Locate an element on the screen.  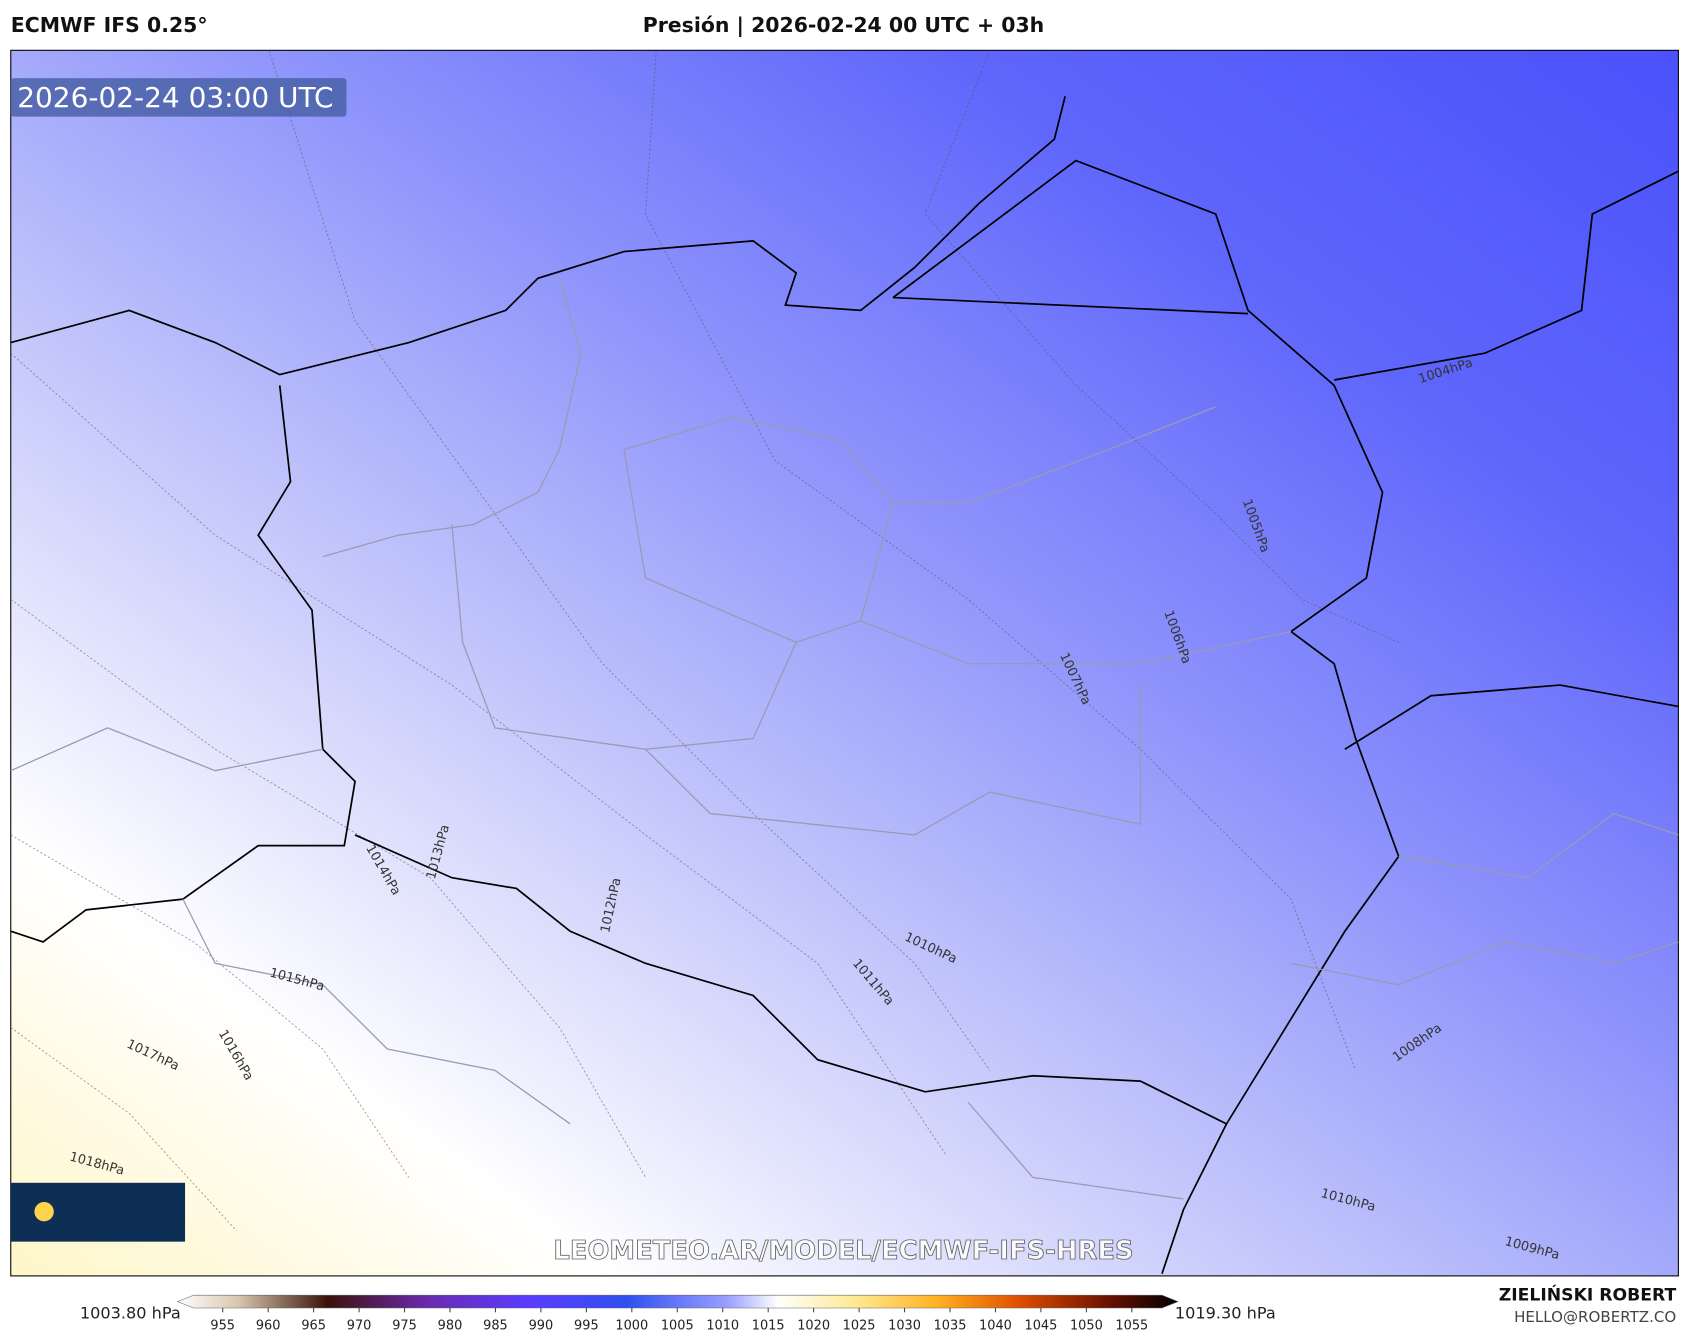
colorbar-tick-label: 955 is located at coordinates (222, 1325).